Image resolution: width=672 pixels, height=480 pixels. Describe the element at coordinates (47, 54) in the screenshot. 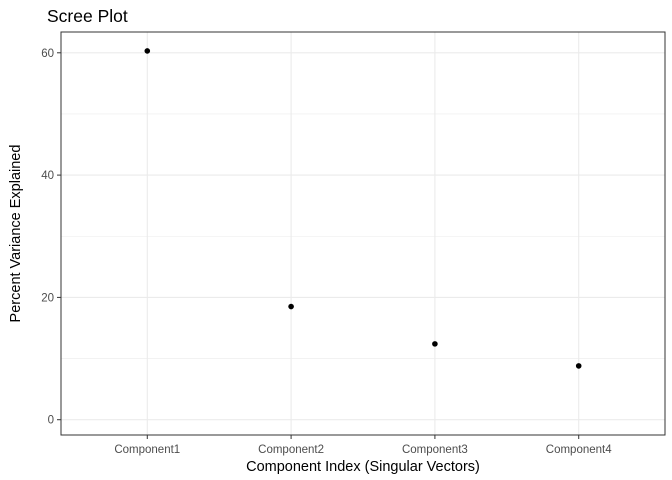

I see `y-tick-label: 60` at that location.